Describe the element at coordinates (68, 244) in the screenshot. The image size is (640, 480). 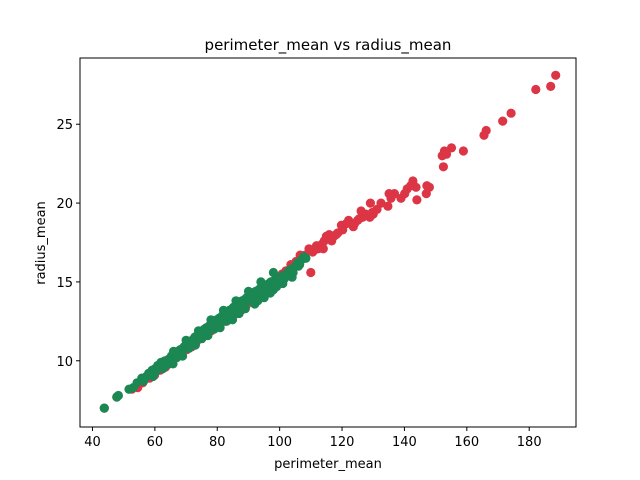
I see `y-axis: 10 15 20 25` at that location.